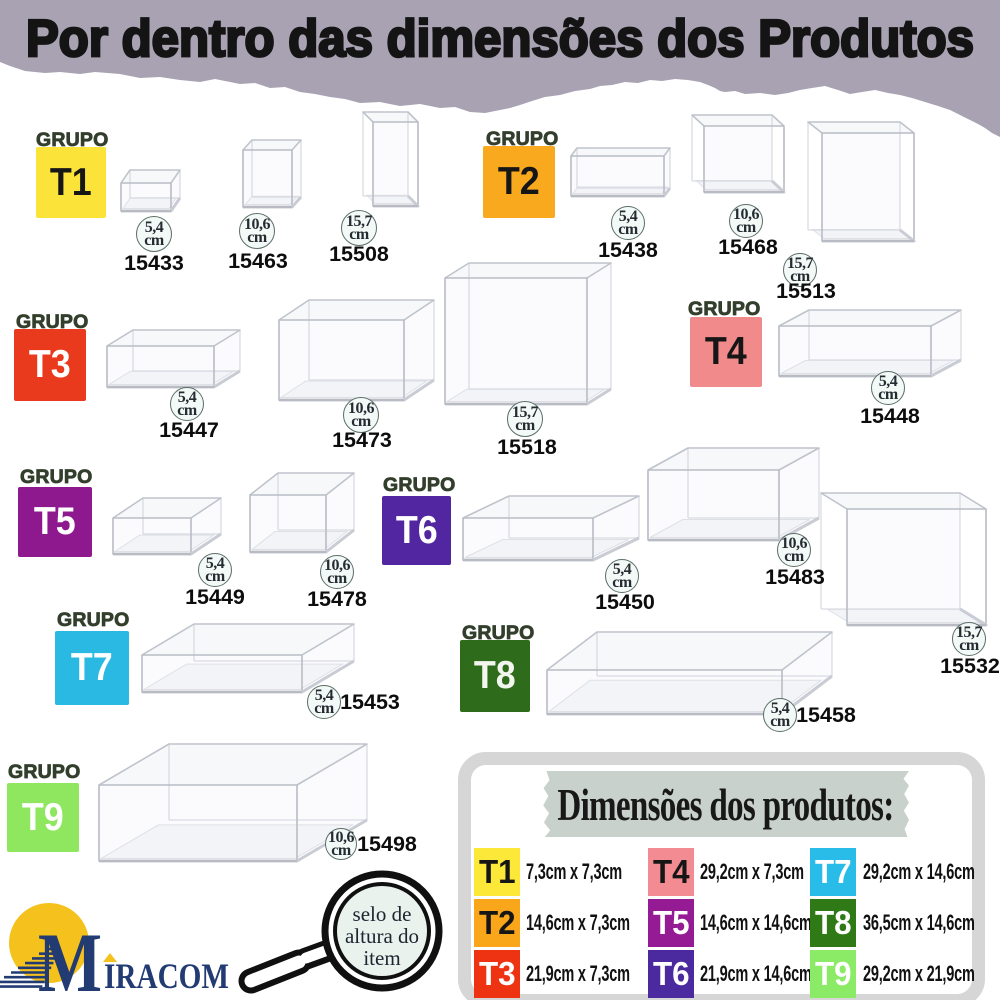 This screenshot has width=1000, height=1000. What do you see at coordinates (500, 39) in the screenshot?
I see `svg-text:Por dentro das dimensões dos P: Por dentro das dimensões dos Produtos` at bounding box center [500, 39].